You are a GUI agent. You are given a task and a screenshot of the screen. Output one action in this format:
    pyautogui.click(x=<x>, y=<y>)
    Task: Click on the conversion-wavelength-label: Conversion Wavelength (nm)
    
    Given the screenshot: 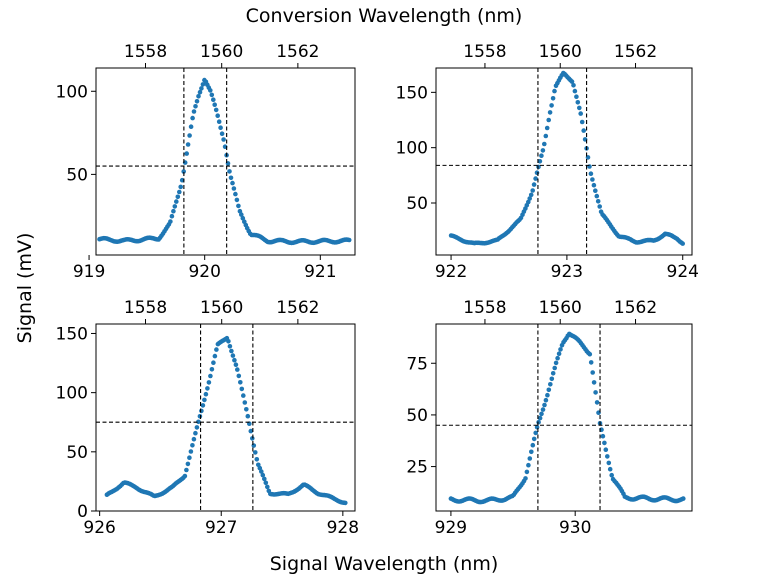 What is the action you would take?
    pyautogui.click(x=384, y=16)
    